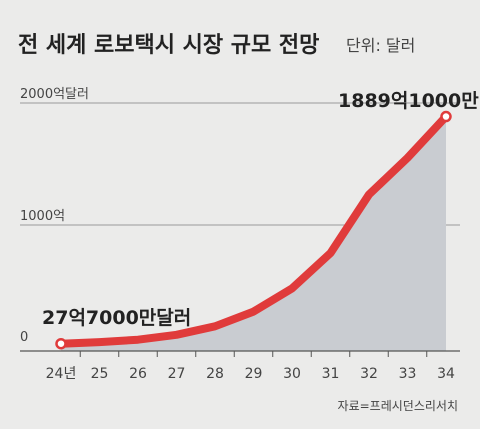 Image resolution: width=480 pixels, height=429 pixels. I want to click on unit-label: 단위: 달러, so click(380, 45).